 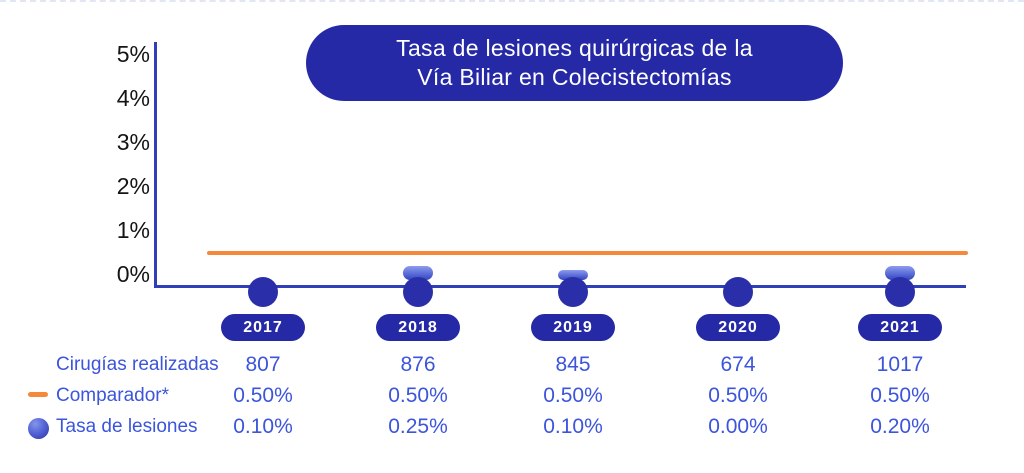 I want to click on table-cell-lesion-rate-2019: 0.10%, so click(x=573, y=426).